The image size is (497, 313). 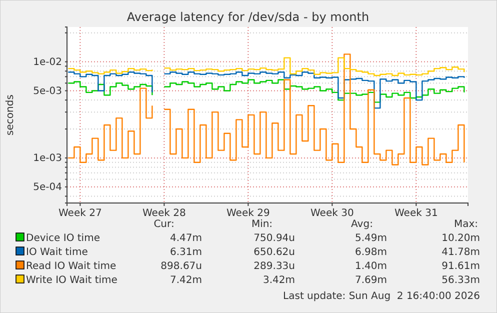 I want to click on x-tick-label: Week 30, so click(x=332, y=214).